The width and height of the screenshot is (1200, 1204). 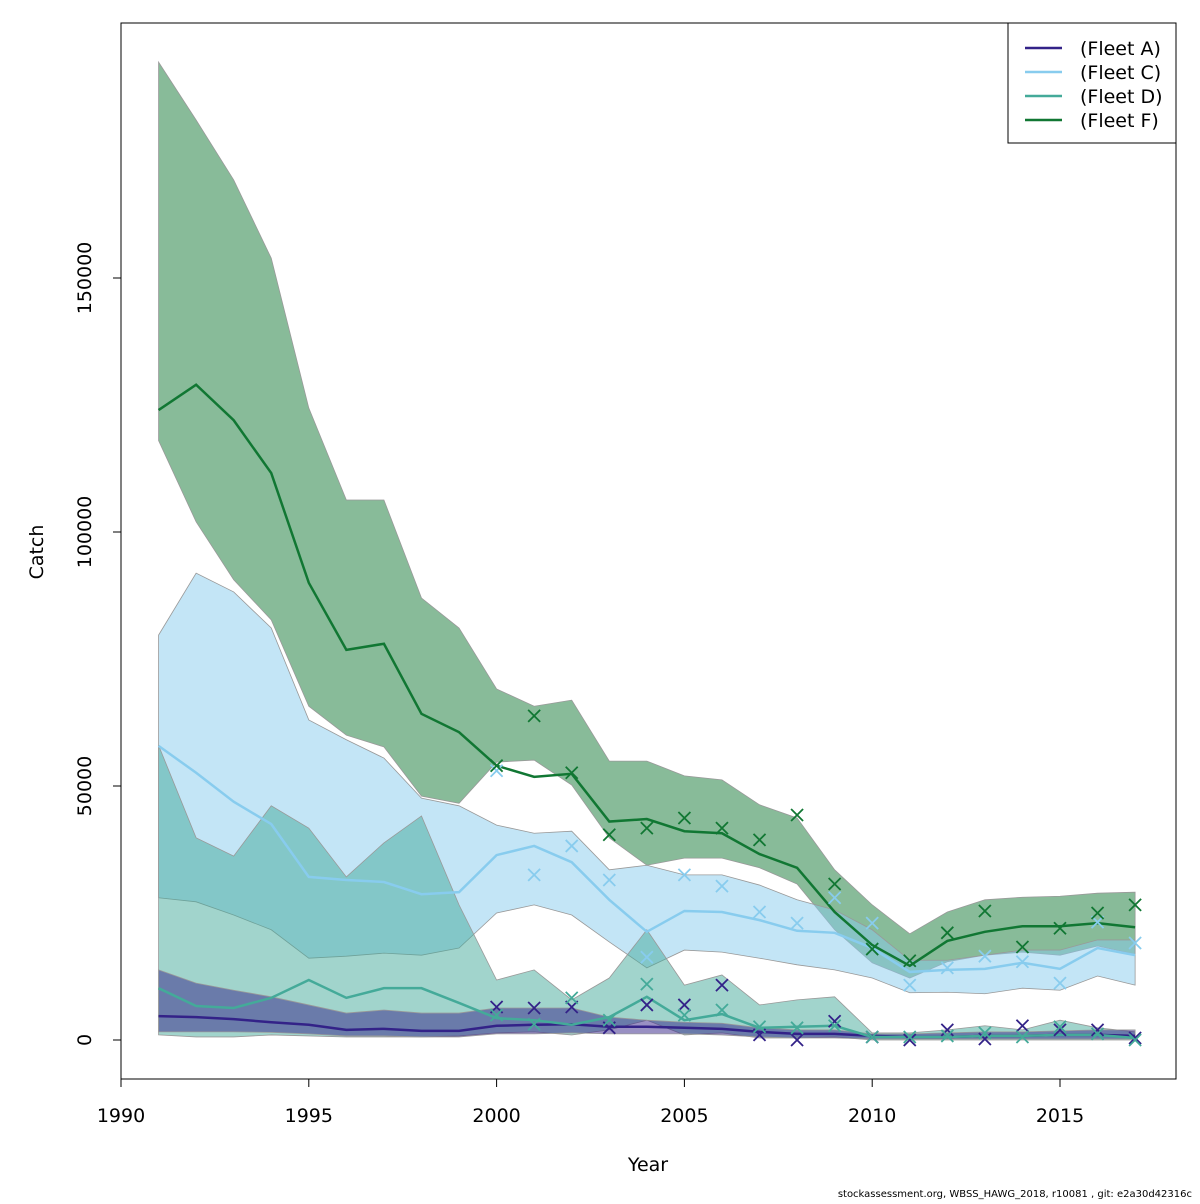 I want to click on x-tick-label: 1995, so click(x=309, y=1116).